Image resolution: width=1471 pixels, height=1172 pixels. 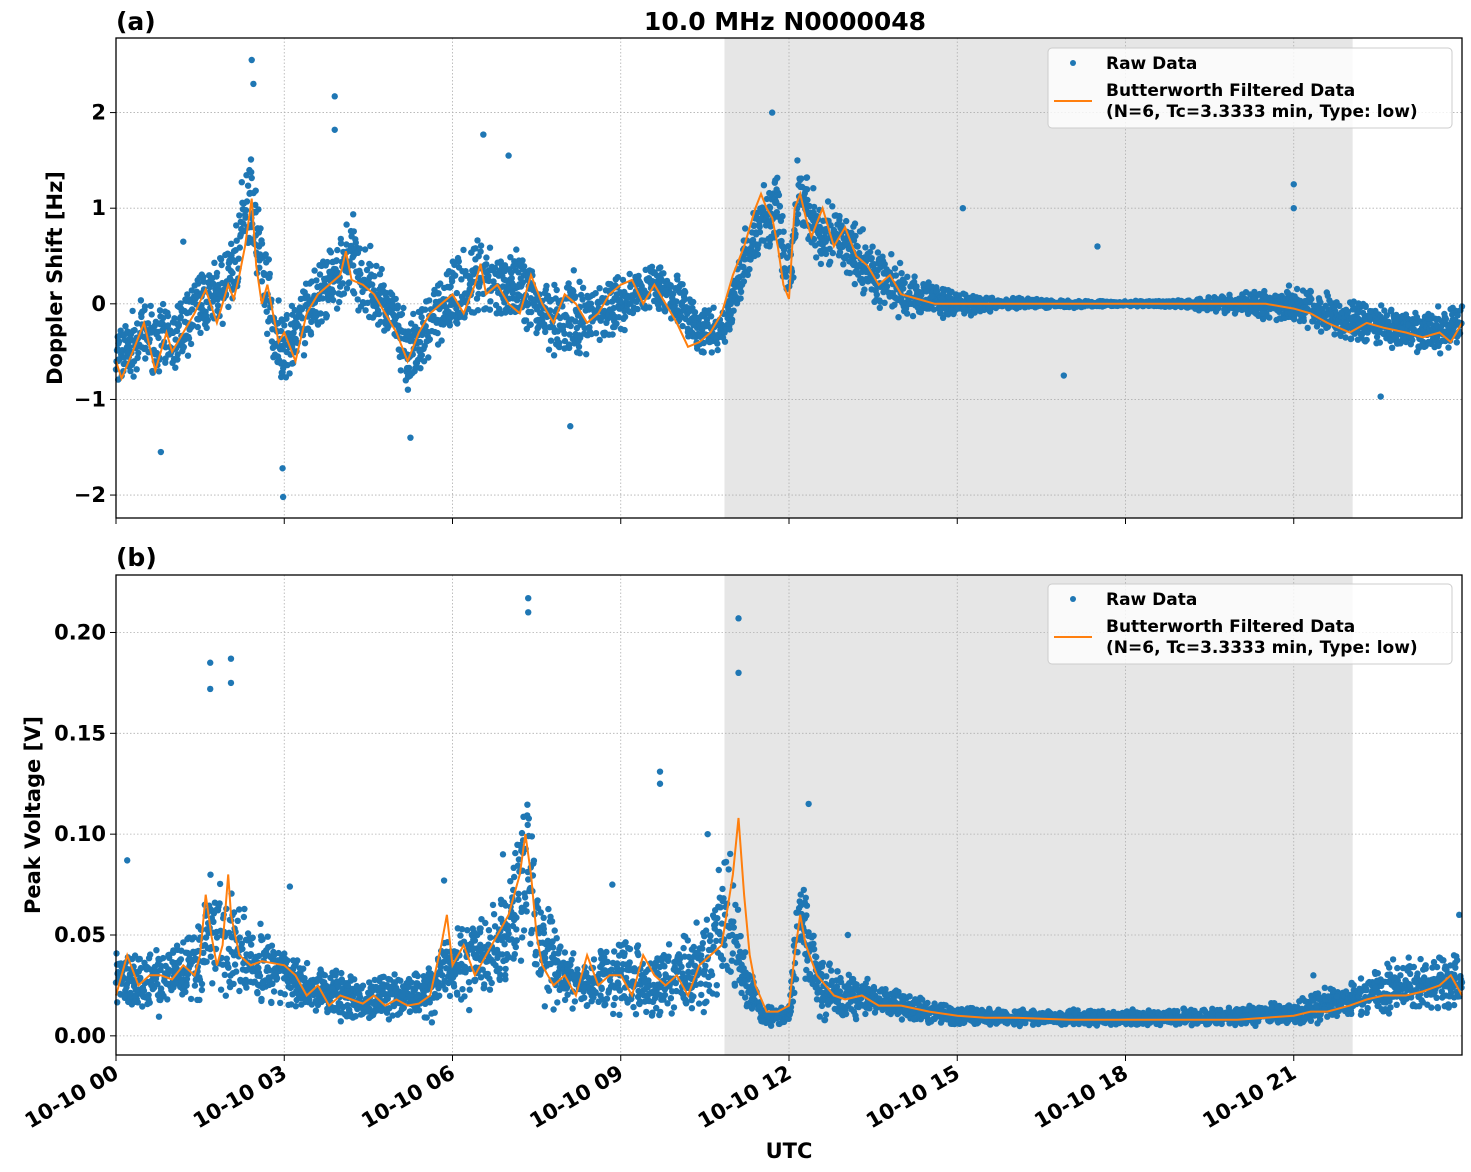 I want to click on y-tick-label: 1, so click(x=98, y=208).